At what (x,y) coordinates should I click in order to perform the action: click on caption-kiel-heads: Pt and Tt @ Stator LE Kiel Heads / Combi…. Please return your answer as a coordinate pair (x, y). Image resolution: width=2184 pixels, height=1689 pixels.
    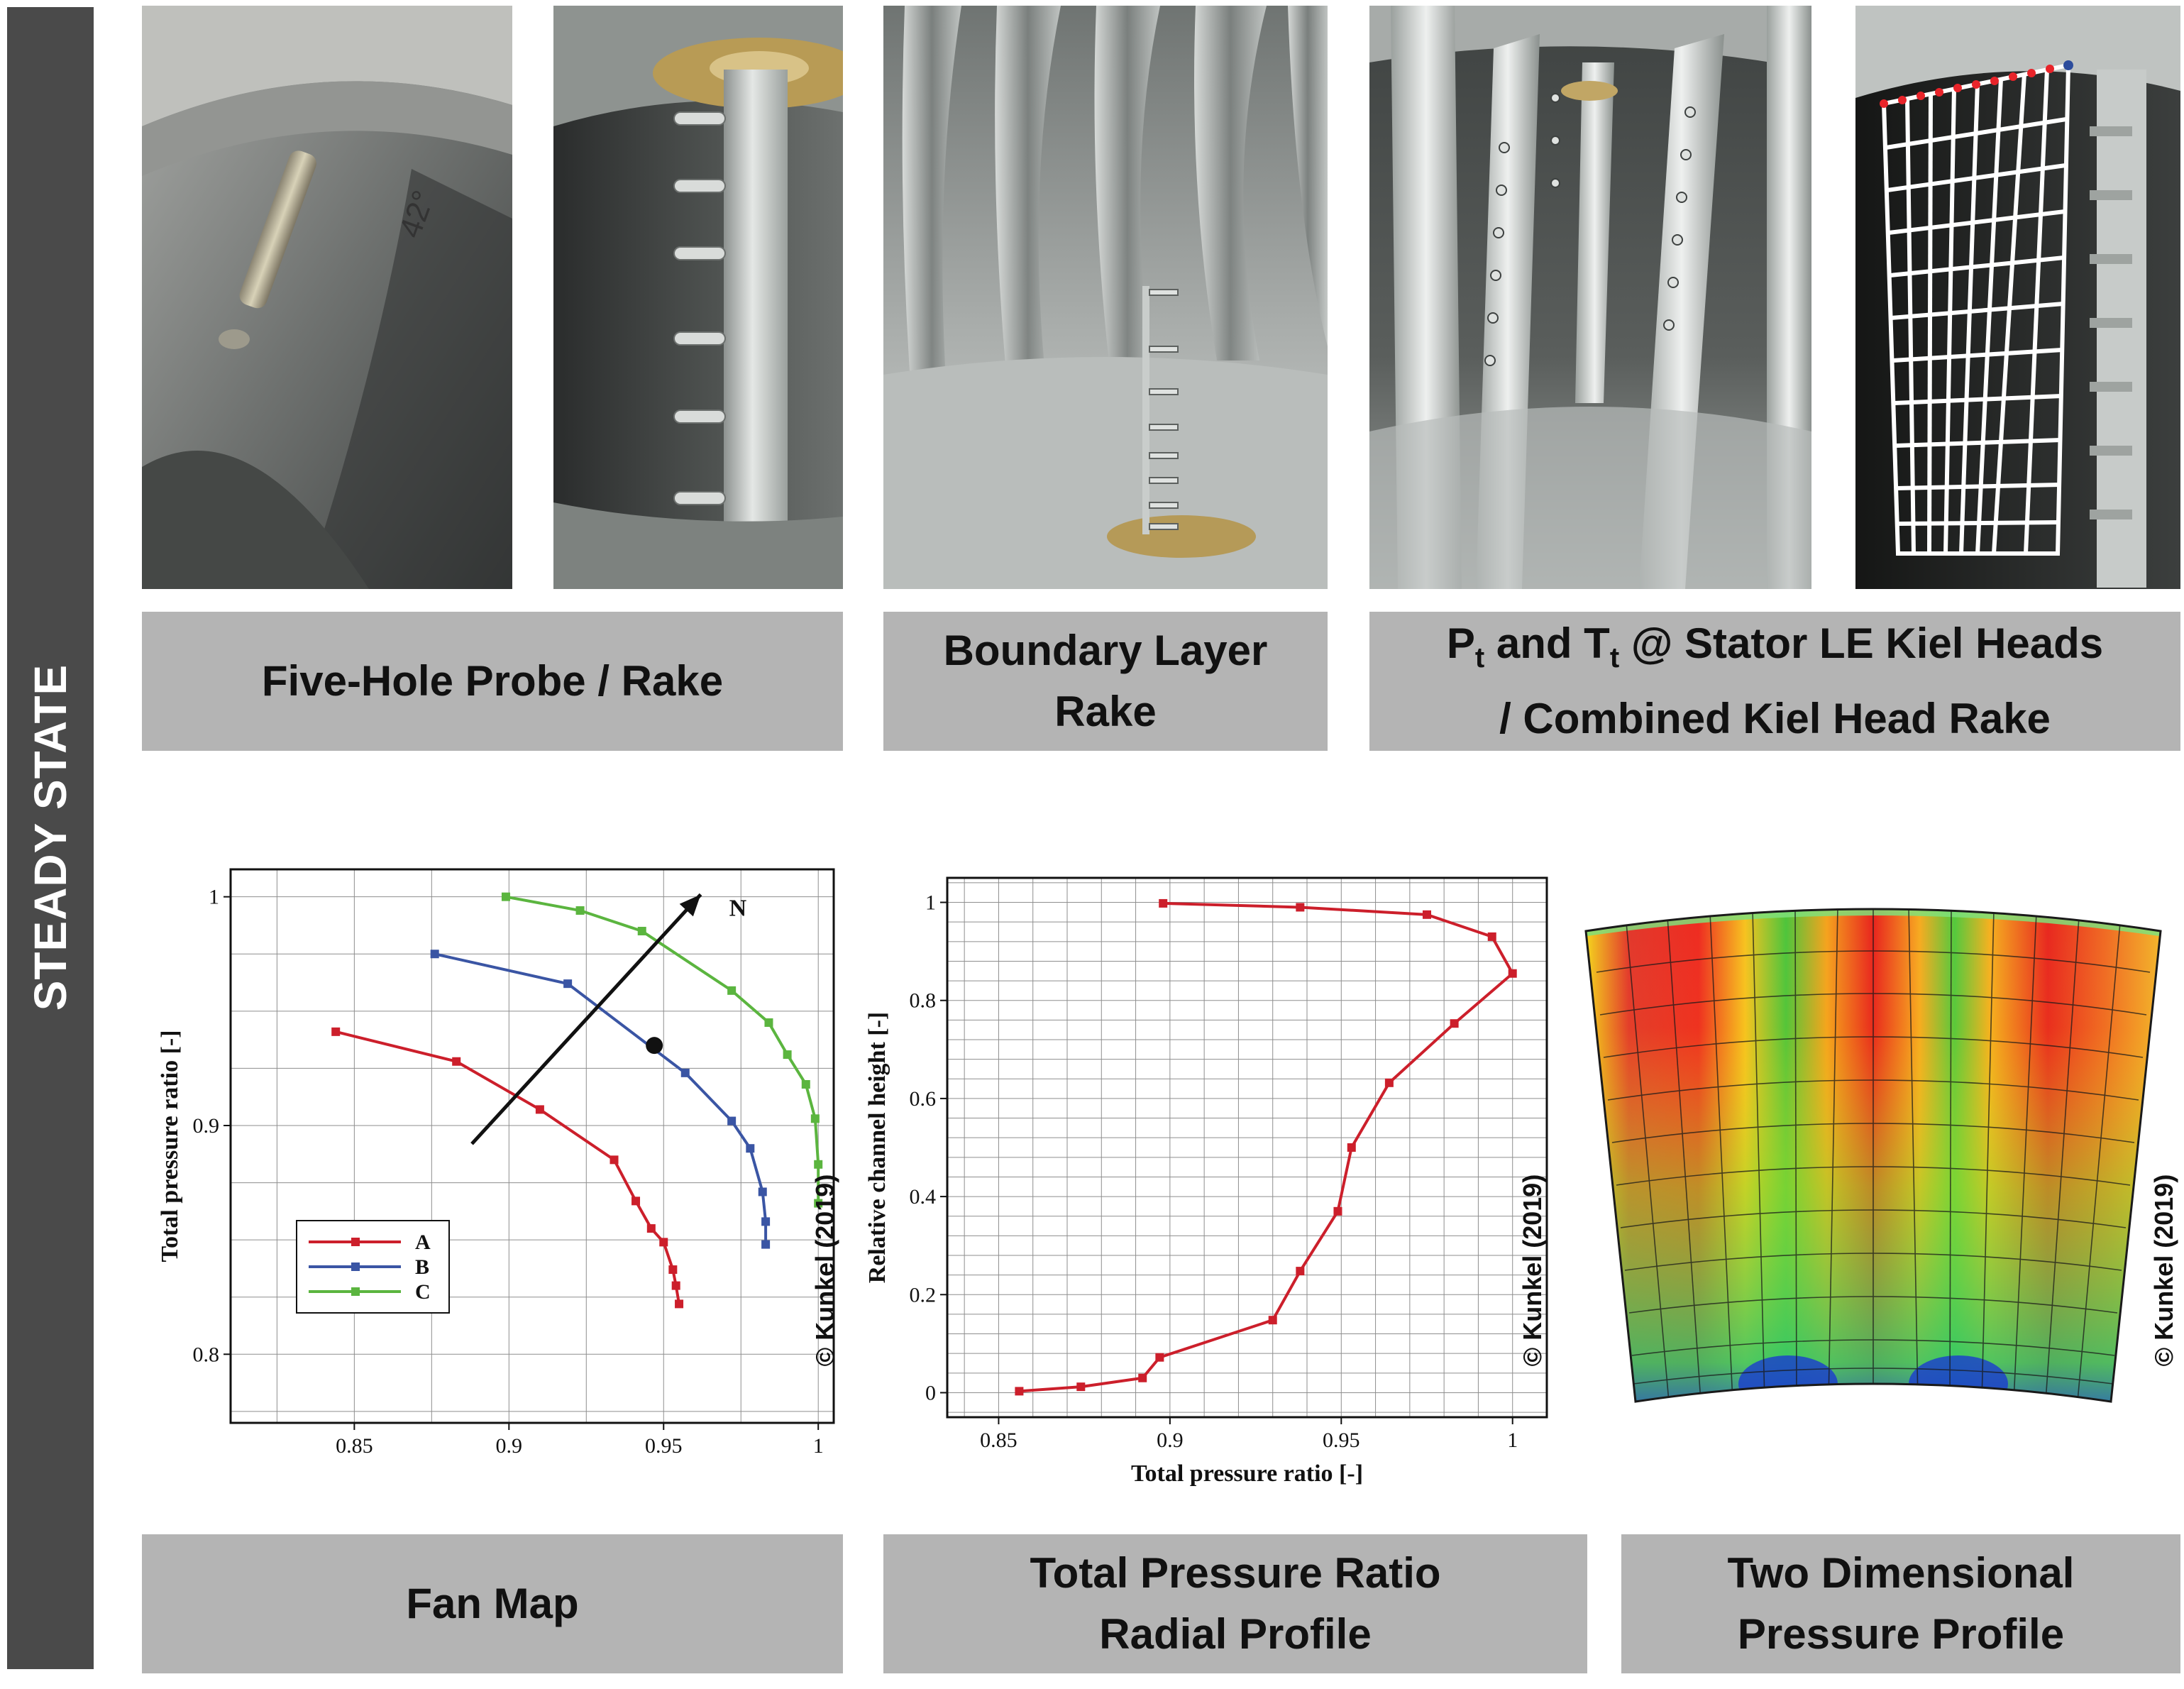
    Looking at the image, I should click on (1774, 681).